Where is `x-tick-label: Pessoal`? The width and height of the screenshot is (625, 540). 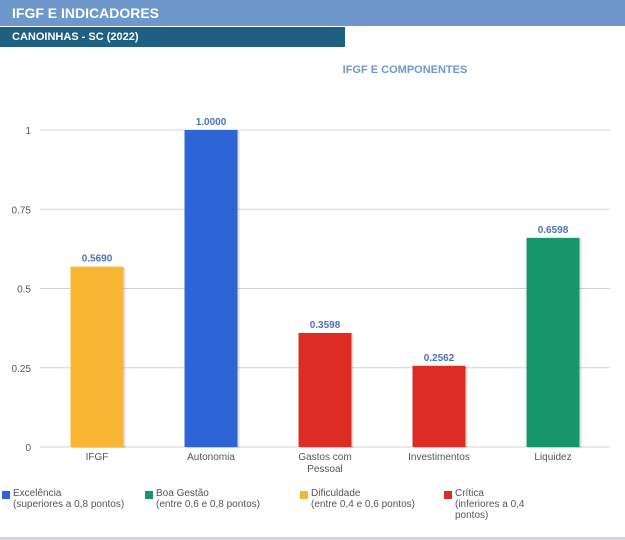
x-tick-label: Pessoal is located at coordinates (325, 469).